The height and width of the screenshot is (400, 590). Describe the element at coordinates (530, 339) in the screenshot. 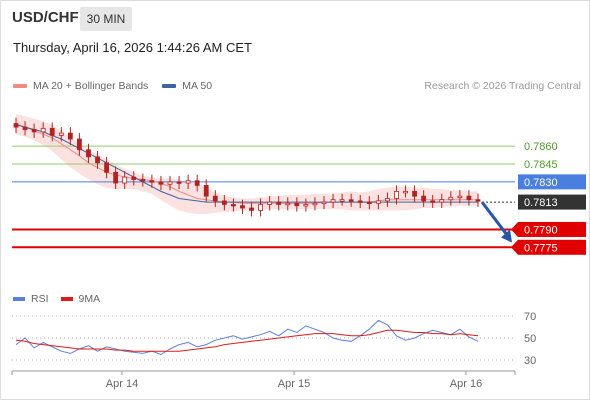

I see `rsi-tick-label: 50` at that location.